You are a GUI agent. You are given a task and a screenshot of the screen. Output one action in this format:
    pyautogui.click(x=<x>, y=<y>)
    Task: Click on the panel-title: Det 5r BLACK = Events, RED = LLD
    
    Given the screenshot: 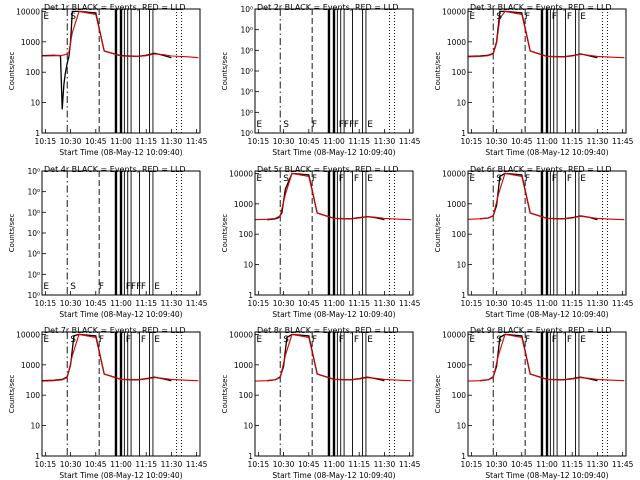 What is the action you would take?
    pyautogui.click(x=328, y=169)
    